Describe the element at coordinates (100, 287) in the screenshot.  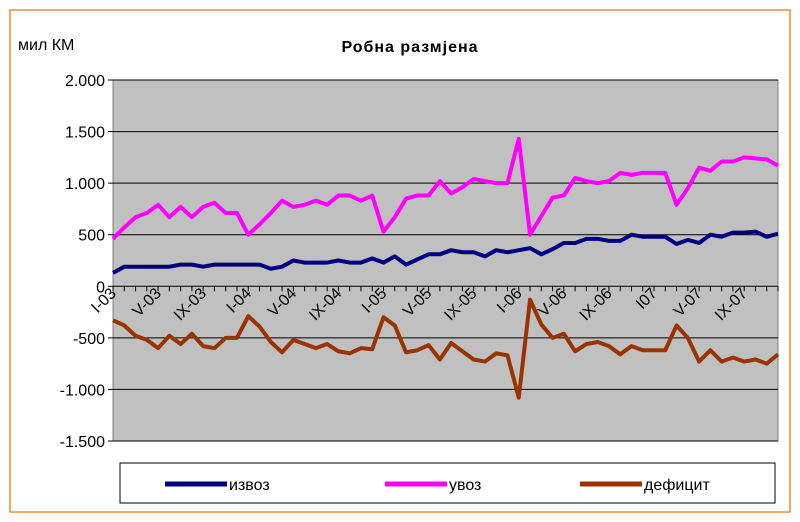
I see `y-tick-label: 0` at that location.